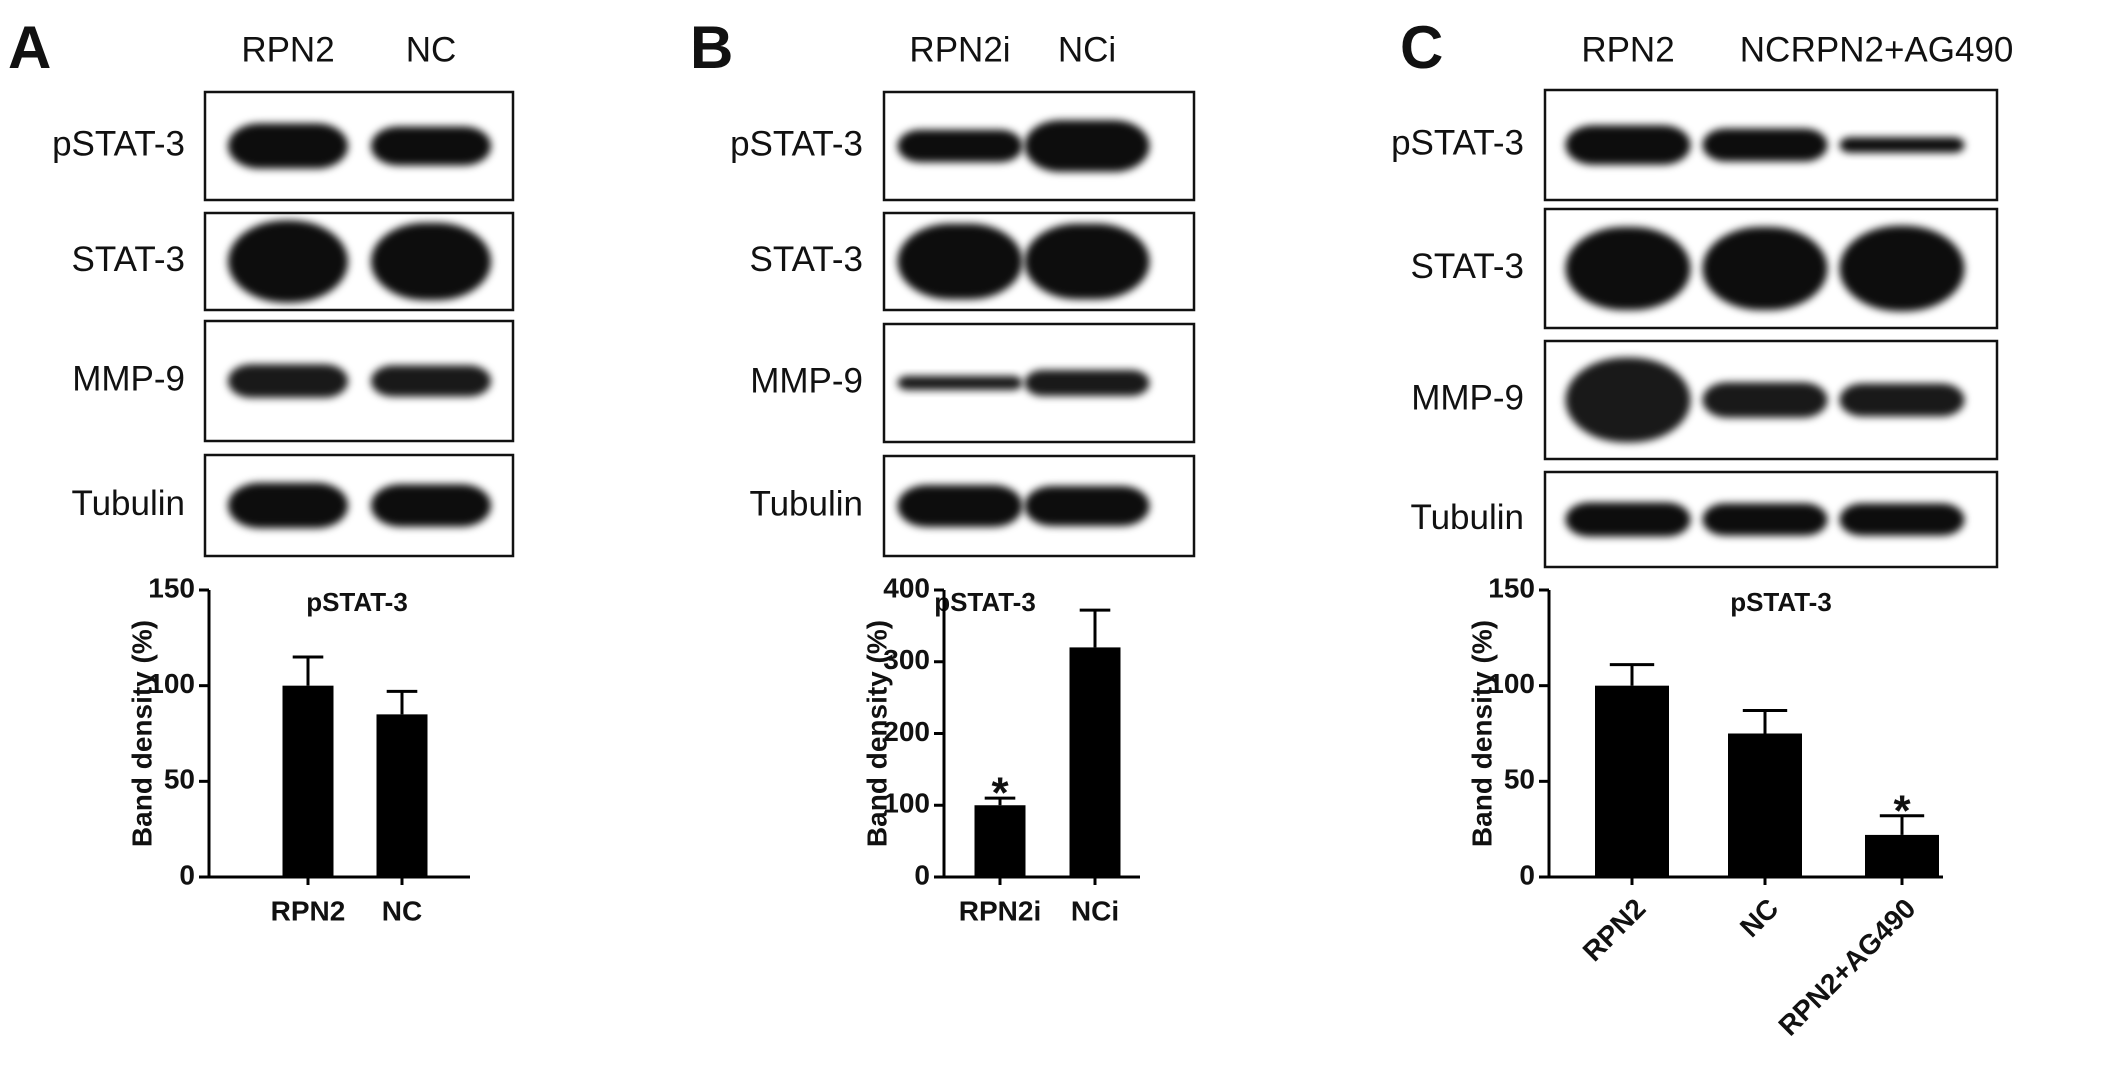  I want to click on lane-label: RPN2+AG490, so click(1902, 49).